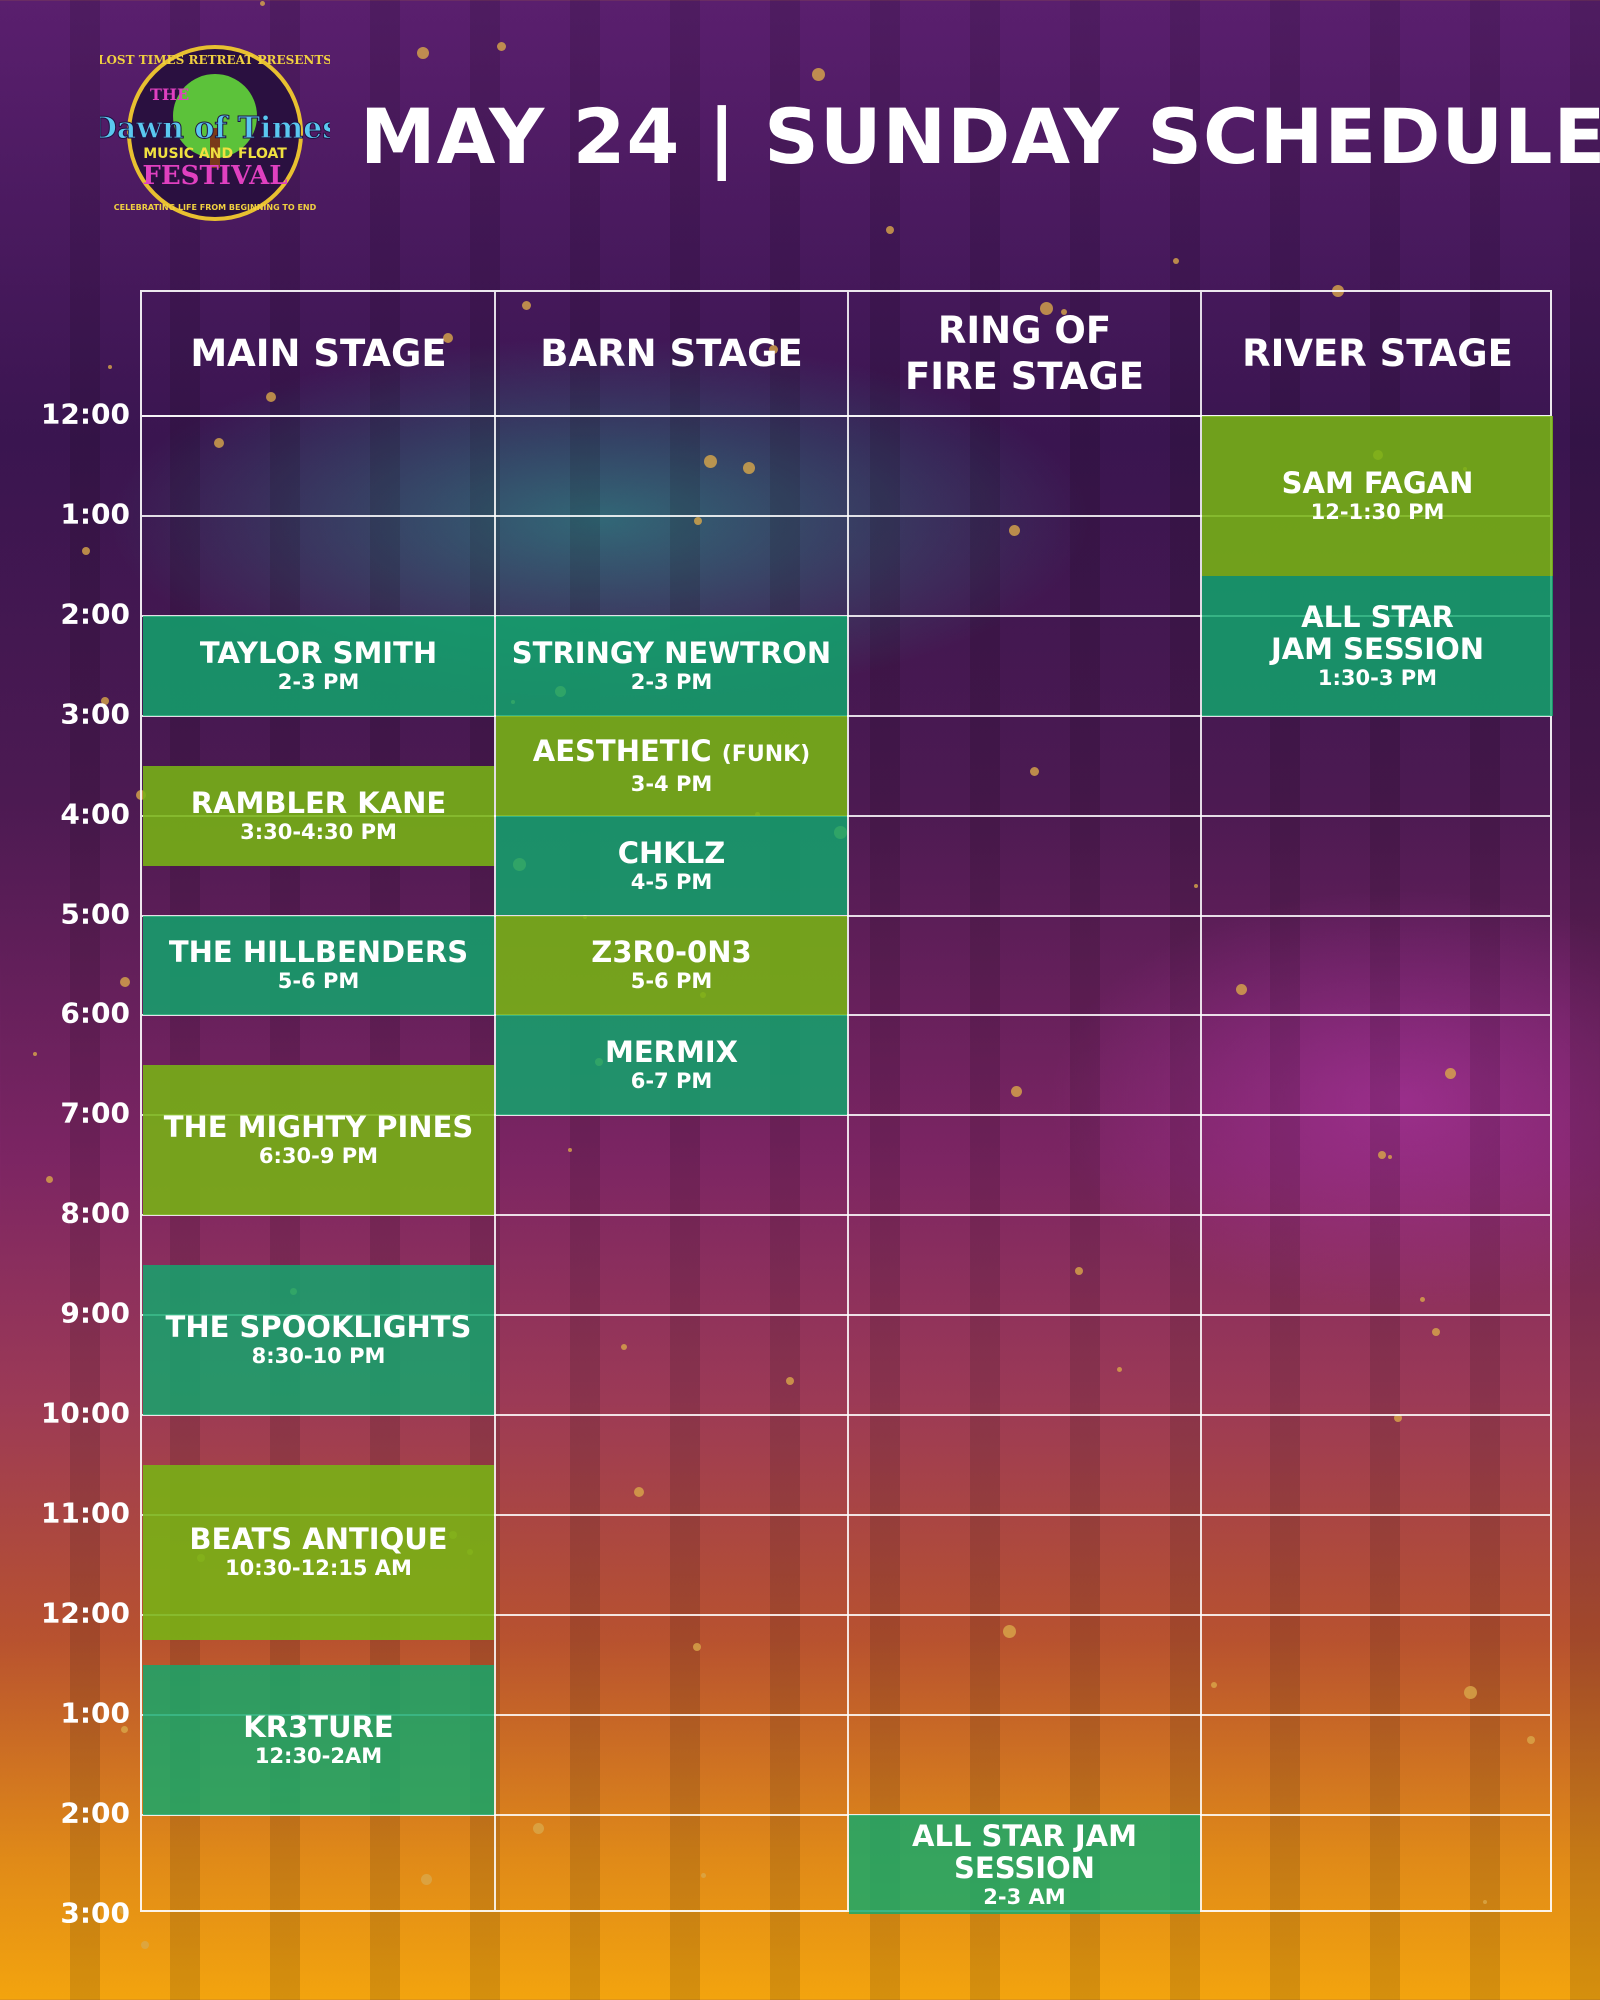 This screenshot has width=1600, height=2000. Describe the element at coordinates (318, 1127) in the screenshot. I see `artist-name-line: THE MIGHTY PINES` at that location.